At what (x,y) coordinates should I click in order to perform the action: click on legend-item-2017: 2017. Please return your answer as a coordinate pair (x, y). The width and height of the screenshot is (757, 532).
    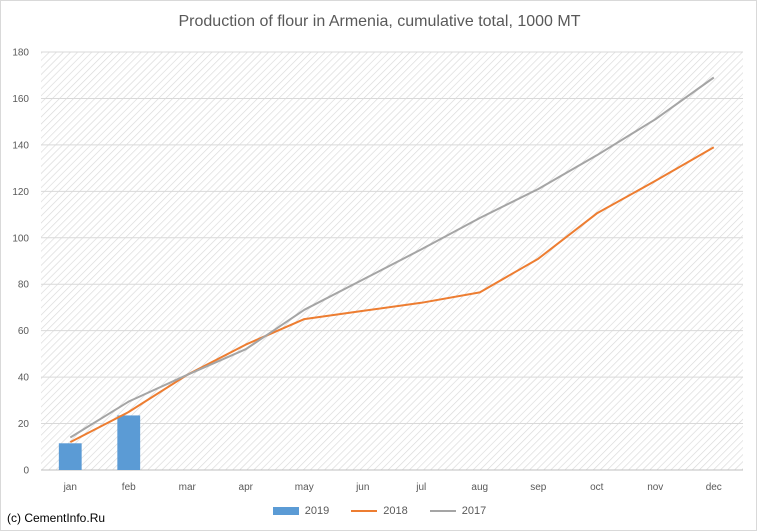
    Looking at the image, I should click on (458, 511).